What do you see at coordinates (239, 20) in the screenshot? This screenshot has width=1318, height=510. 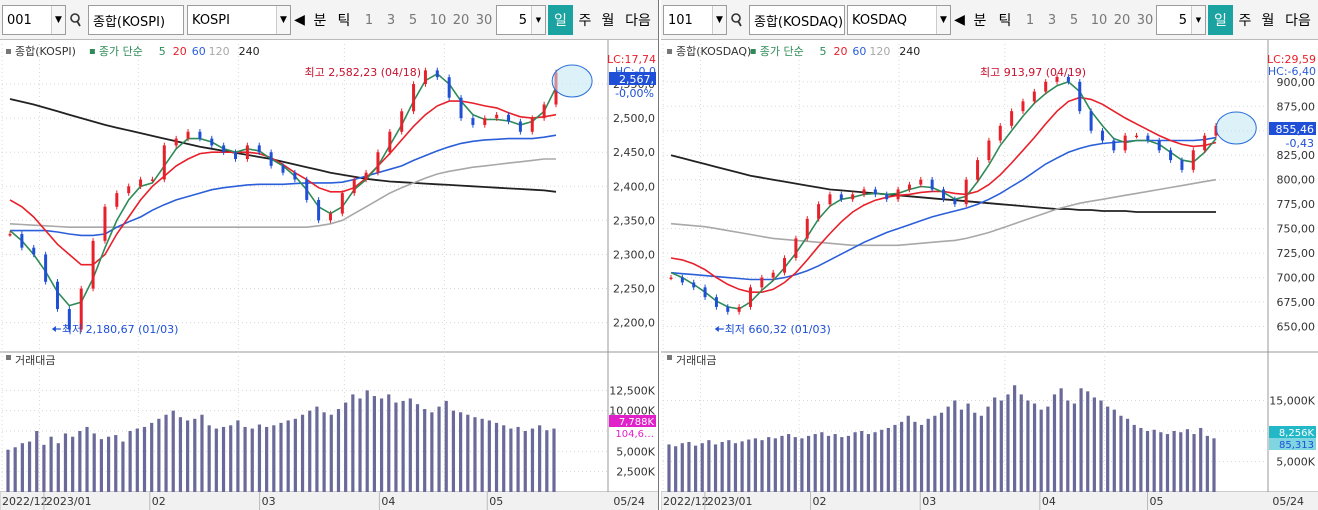 I see `index-select: KOSPI ▼` at bounding box center [239, 20].